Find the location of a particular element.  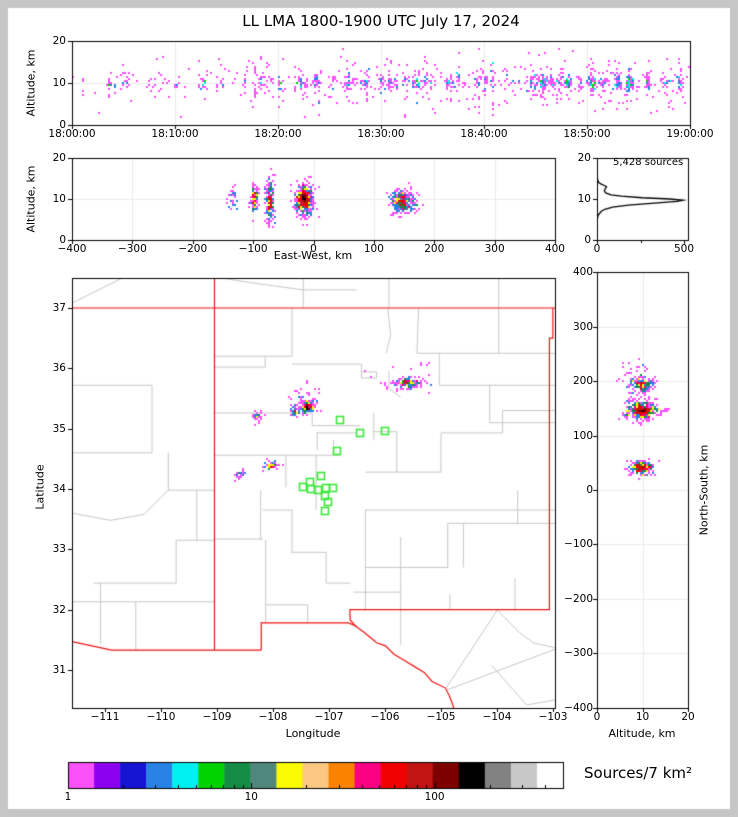

colorbar-tick-label: 100 is located at coordinates (434, 797).